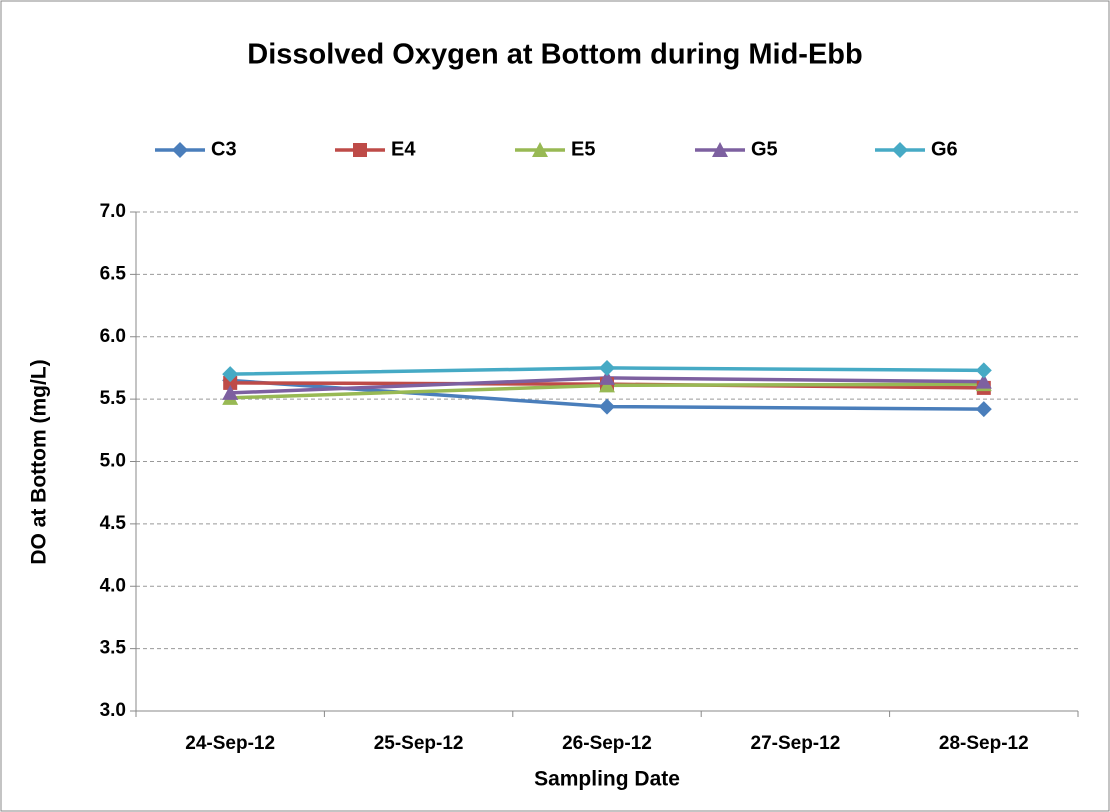 The image size is (1110, 812). What do you see at coordinates (113, 461) in the screenshot?
I see `y-tick-label: 5.0` at bounding box center [113, 461].